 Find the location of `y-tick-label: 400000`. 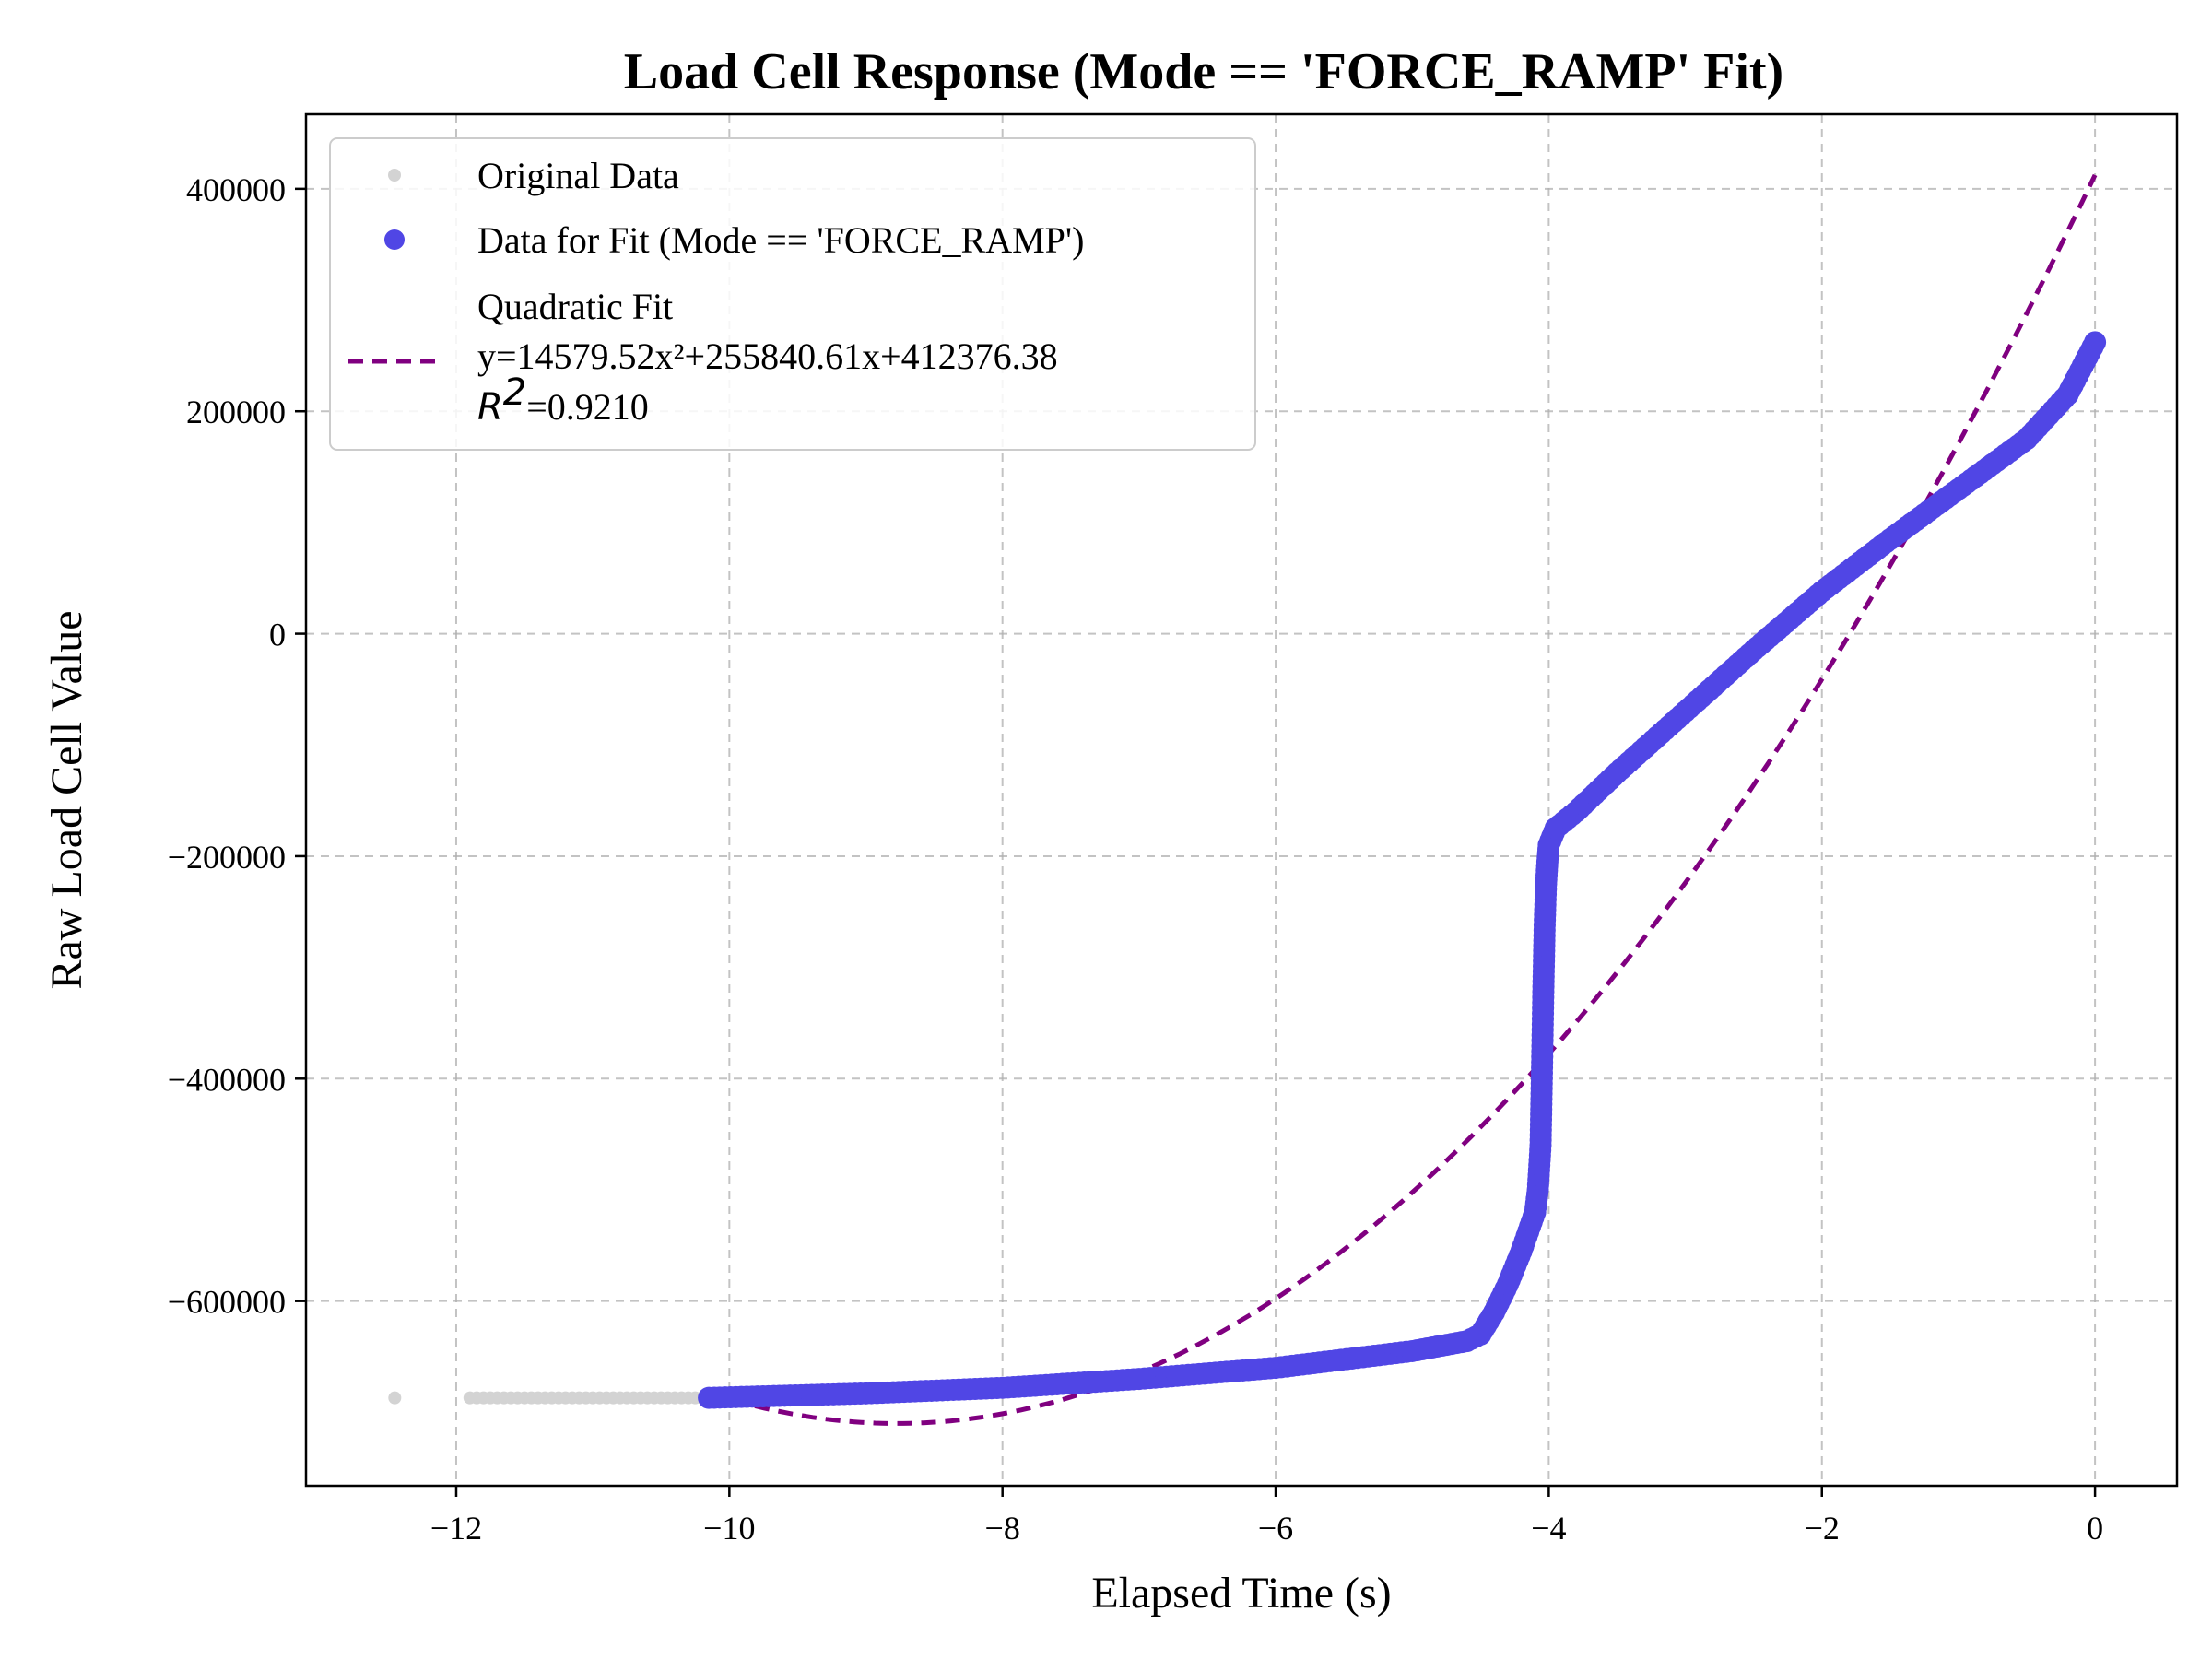

y-tick-label: 400000 is located at coordinates (236, 189).